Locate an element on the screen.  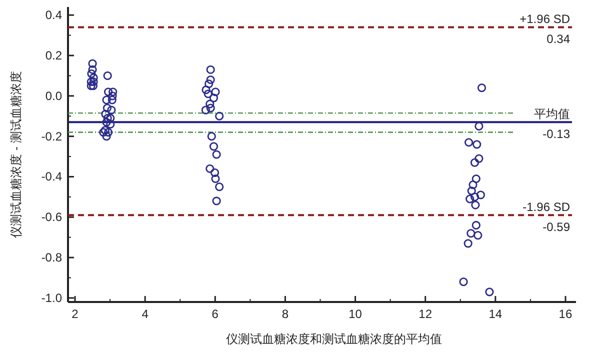
y-tick-label: -1.0 is located at coordinates (51, 297).